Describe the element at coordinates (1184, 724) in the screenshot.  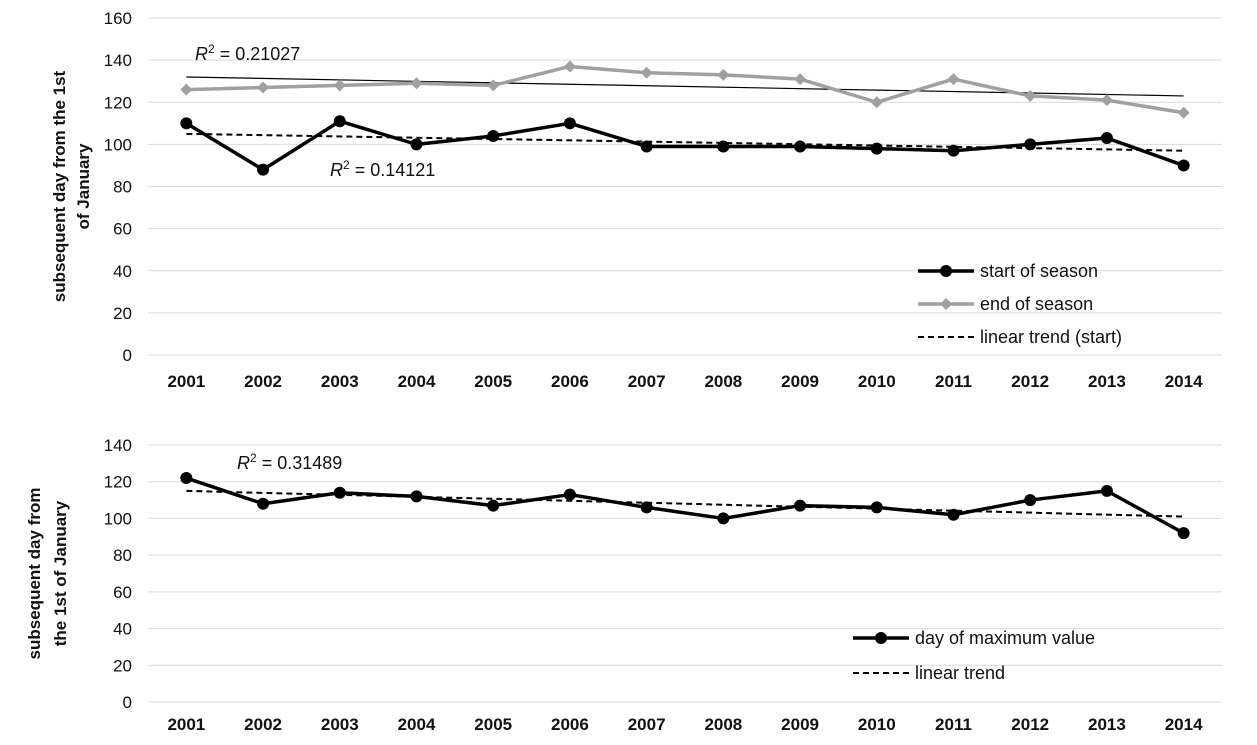
I see `x-tick-label: 2014` at that location.